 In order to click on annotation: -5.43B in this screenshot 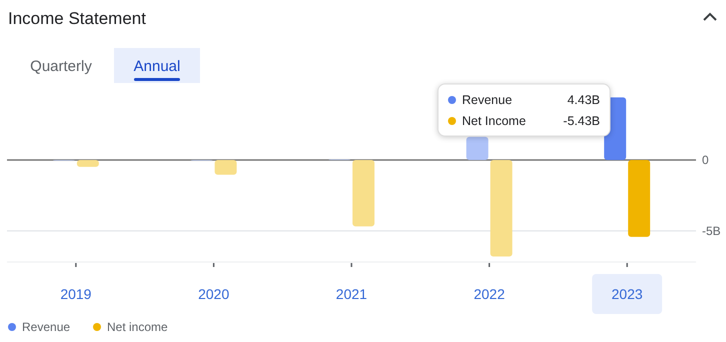, I will do `click(581, 121)`.